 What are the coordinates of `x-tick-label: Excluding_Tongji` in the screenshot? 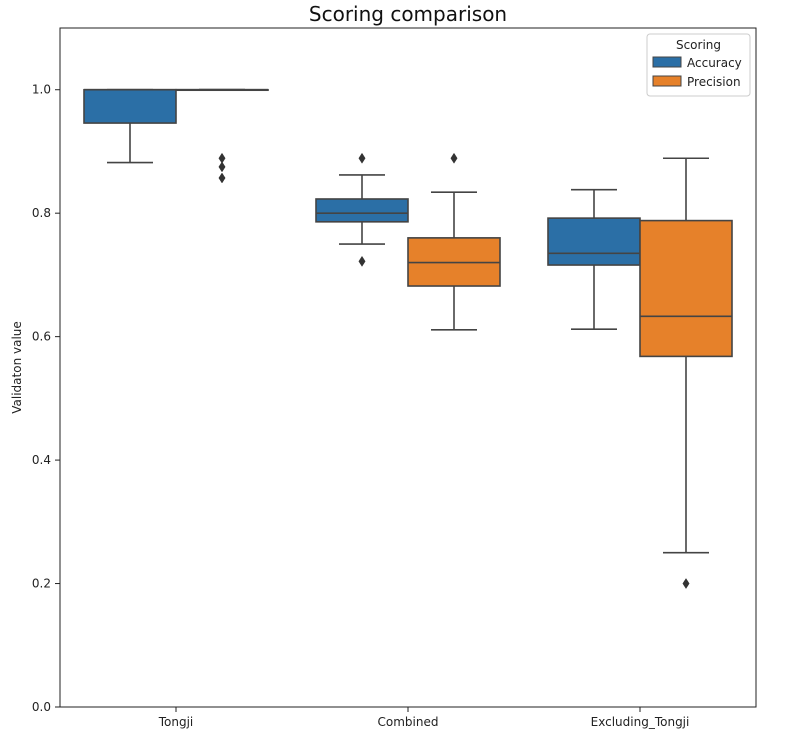 It's located at (640, 722).